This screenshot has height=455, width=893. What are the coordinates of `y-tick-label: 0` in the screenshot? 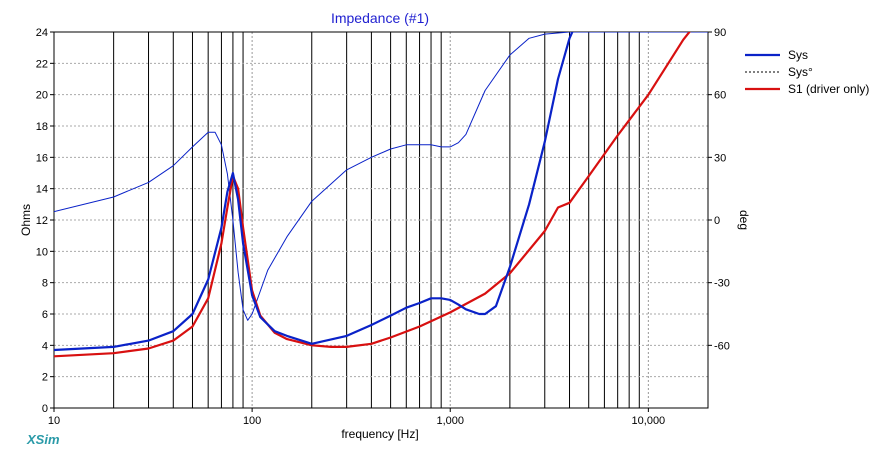 It's located at (45, 409).